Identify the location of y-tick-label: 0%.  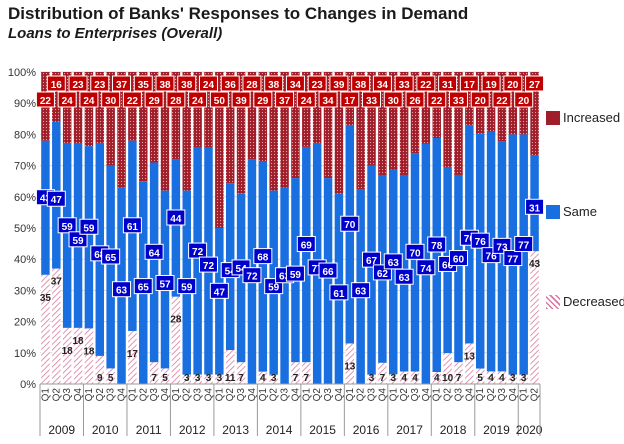
(28, 385).